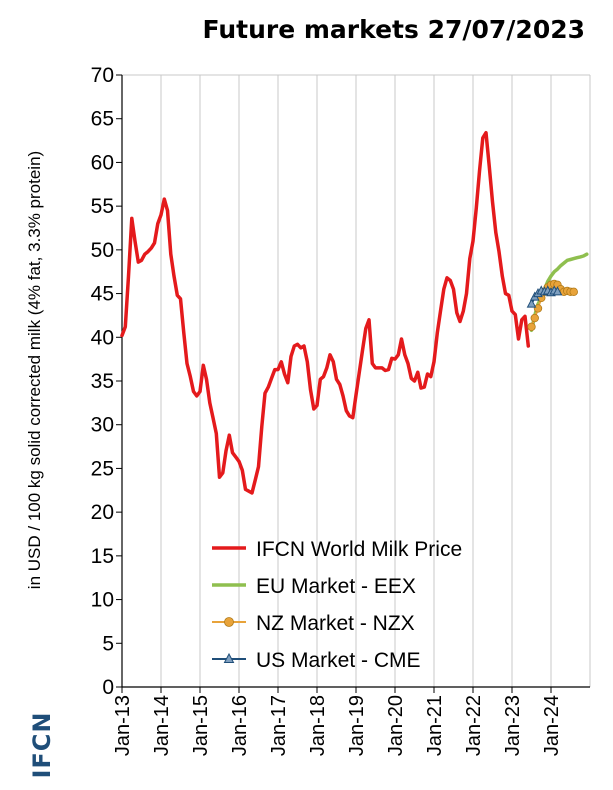  Describe the element at coordinates (102, 425) in the screenshot. I see `y-tick-label: 30` at that location.